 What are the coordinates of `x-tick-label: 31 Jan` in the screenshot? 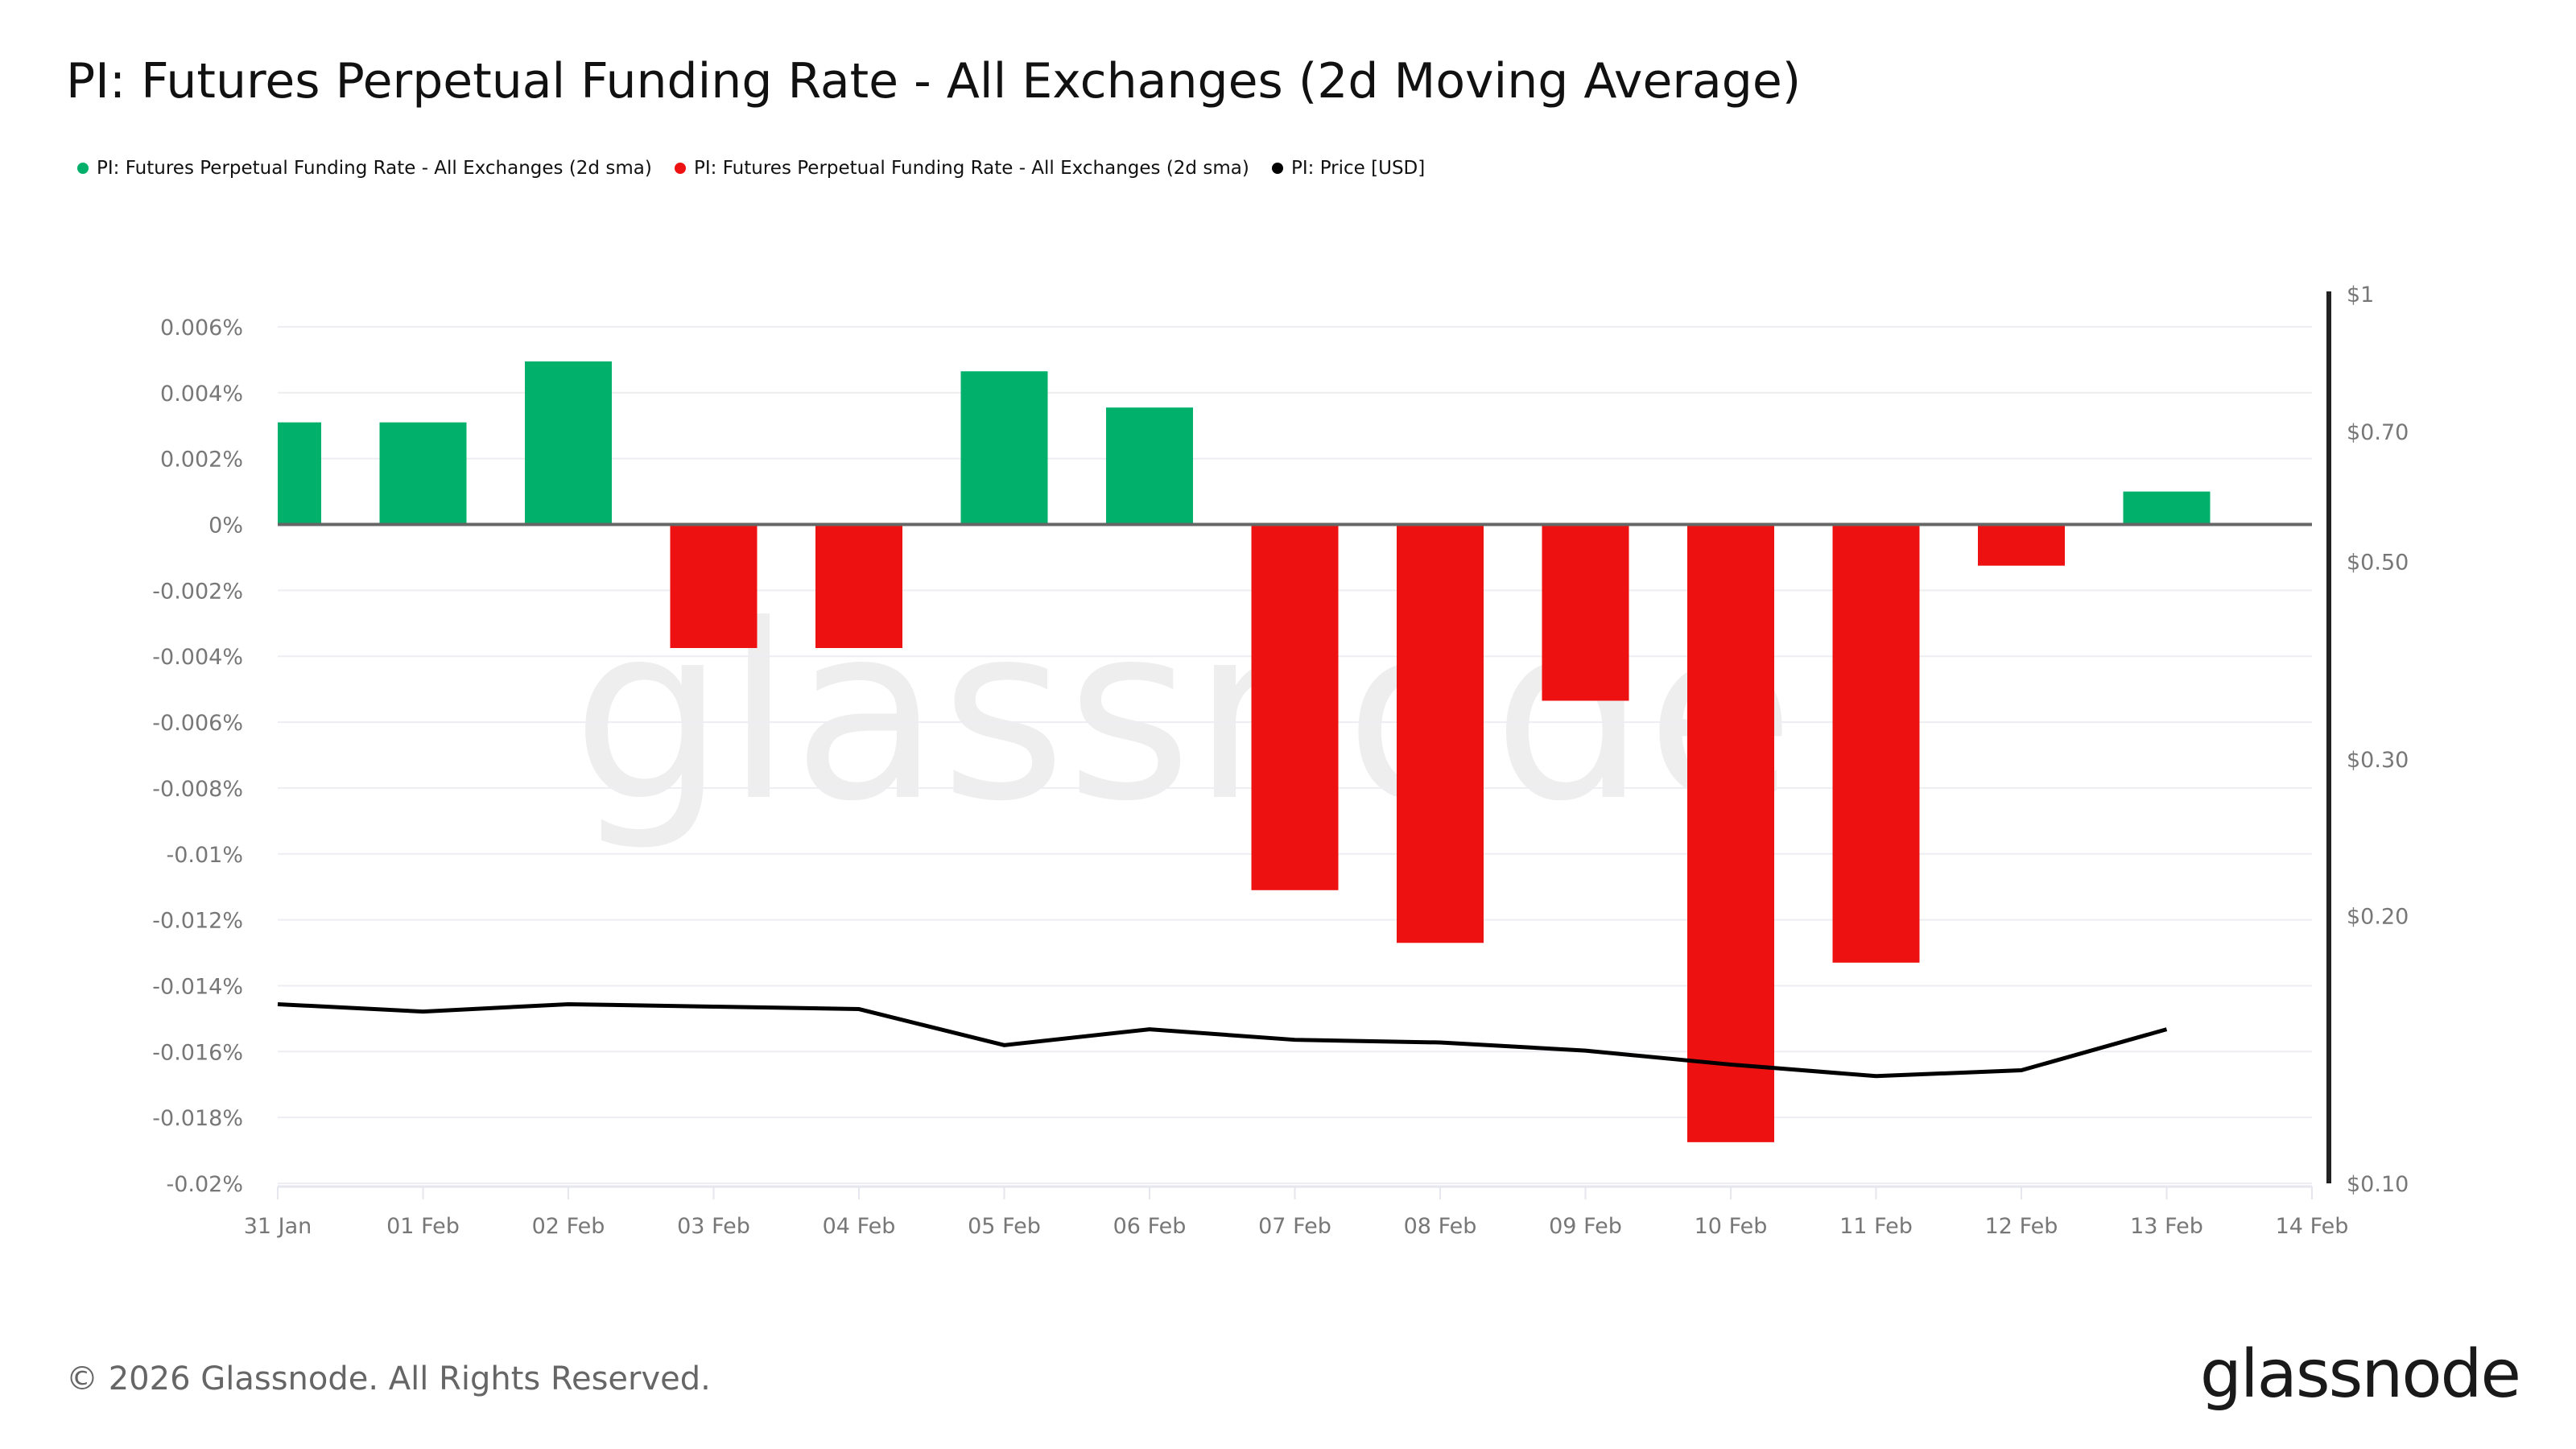 It's located at (278, 1226).